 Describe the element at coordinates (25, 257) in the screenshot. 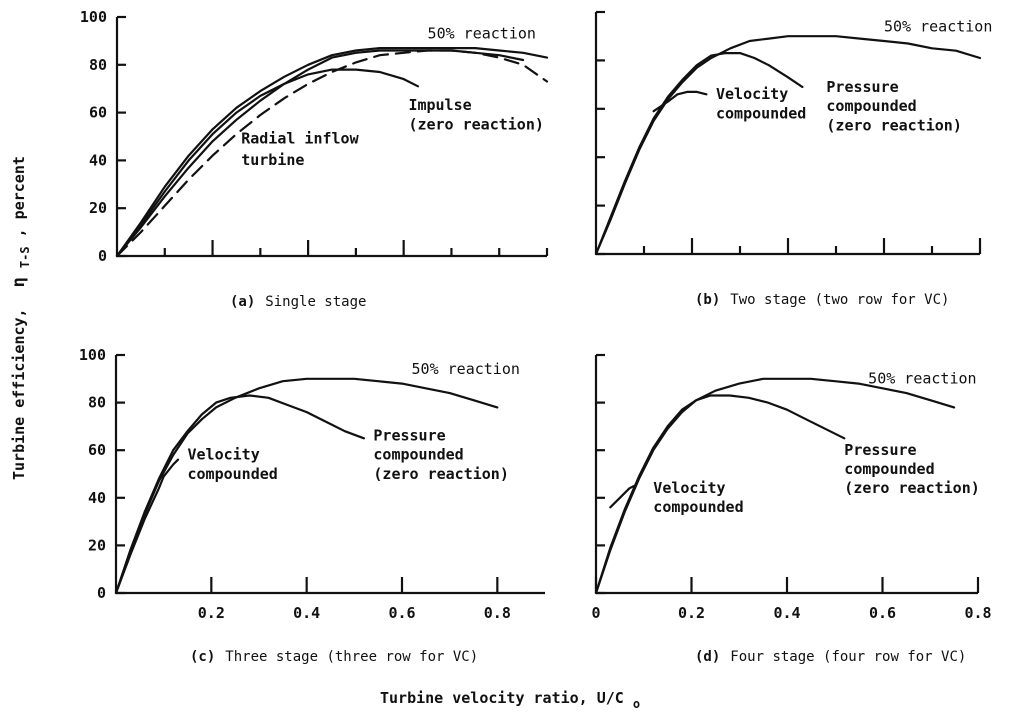

I see `y-axis-title-sub: T-S` at that location.